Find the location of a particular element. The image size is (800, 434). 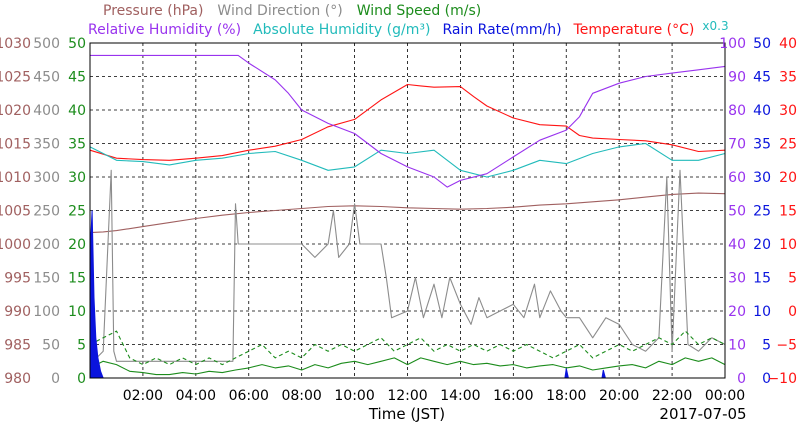

tick-wind-direction: 400 is located at coordinates (46, 111).